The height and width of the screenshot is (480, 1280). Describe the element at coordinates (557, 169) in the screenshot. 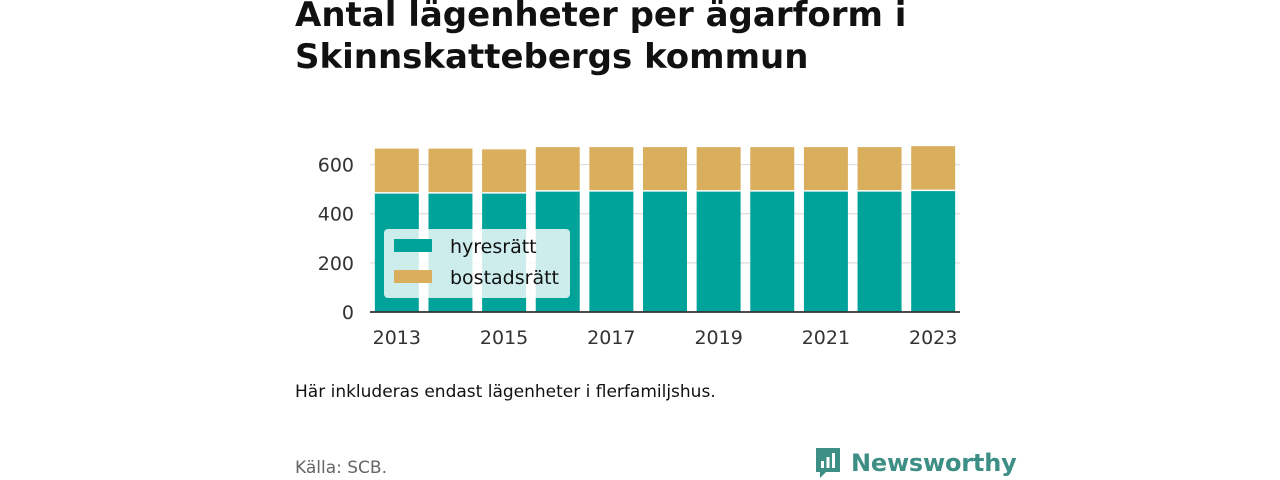

I see `bar-bostadsratt-2016` at that location.